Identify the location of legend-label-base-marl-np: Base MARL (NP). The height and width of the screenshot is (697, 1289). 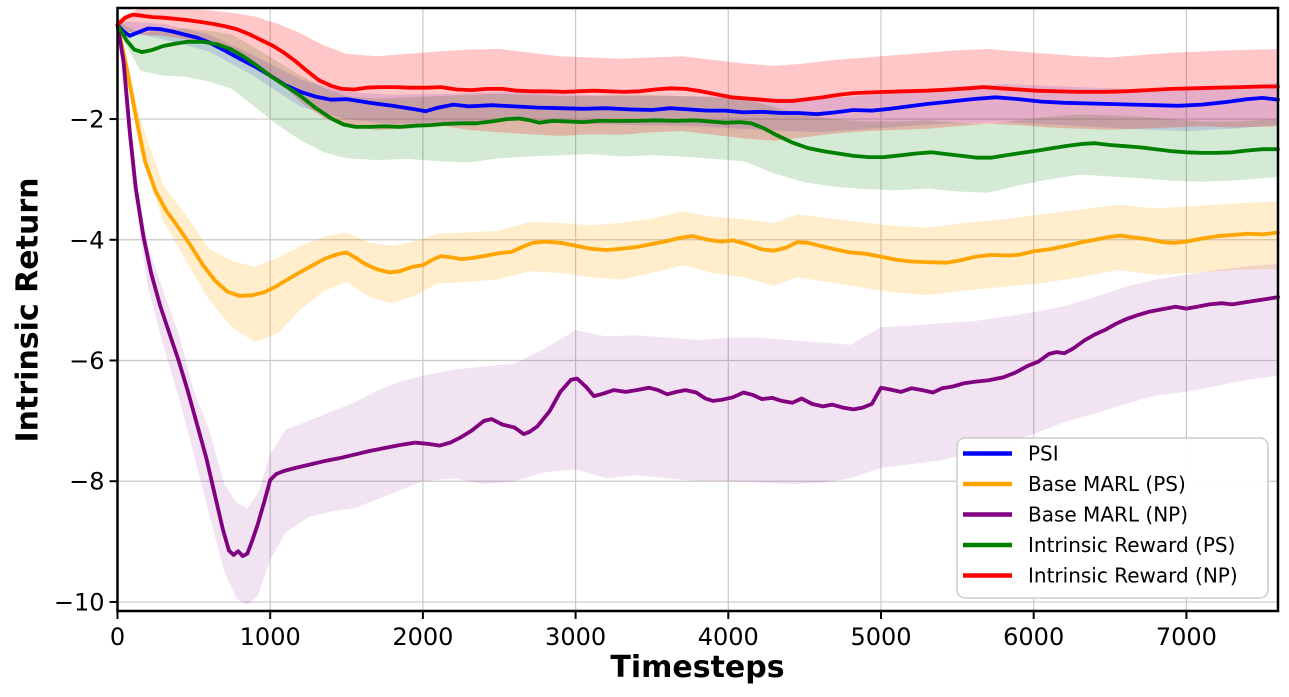
(1108, 515).